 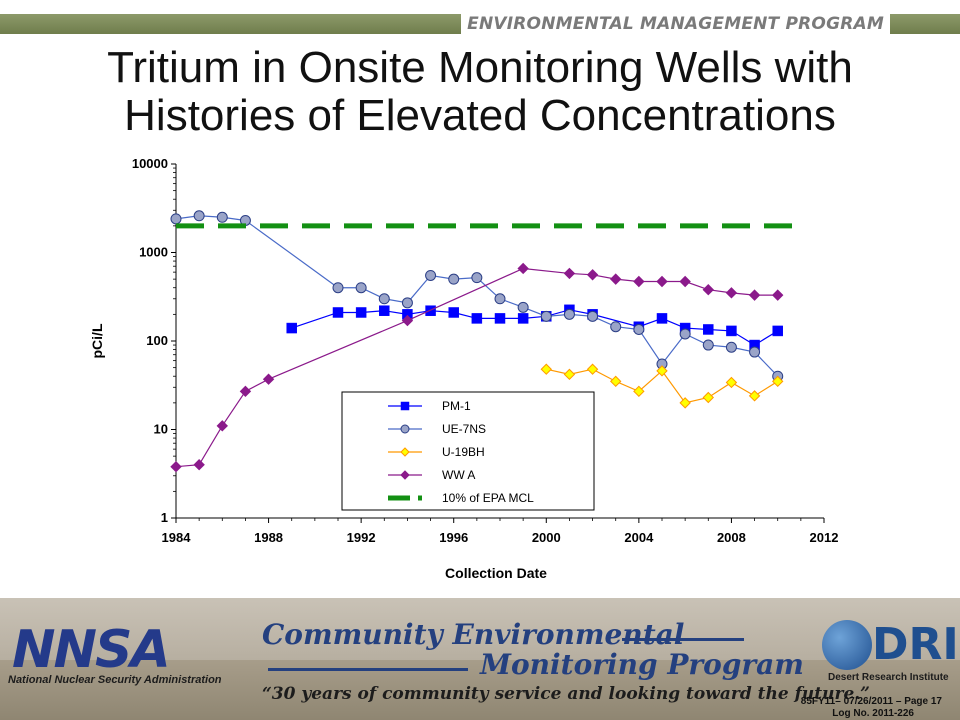 What do you see at coordinates (161, 429) in the screenshot?
I see `y-tick-label: 10` at bounding box center [161, 429].